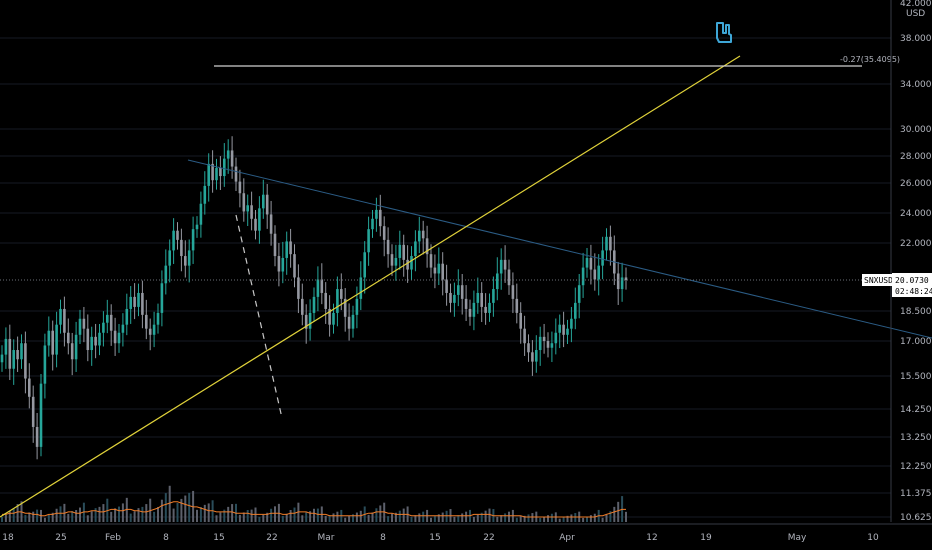 The image size is (932, 550). What do you see at coordinates (651, 538) in the screenshot?
I see `time-tick-label: 12` at bounding box center [651, 538].